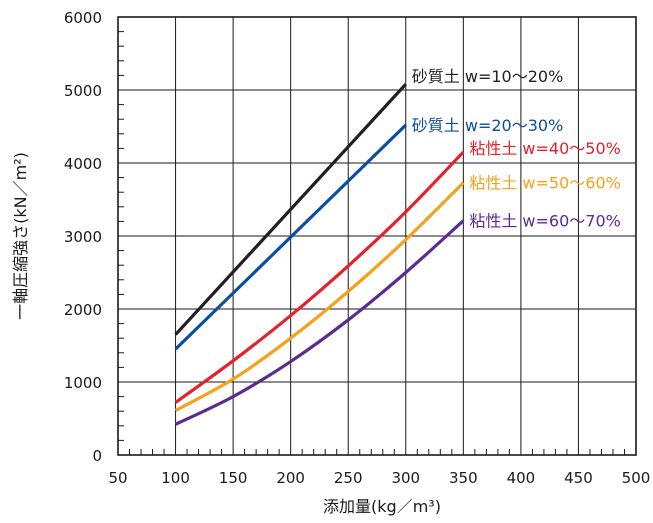 This screenshot has height=523, width=653. What do you see at coordinates (545, 221) in the screenshot?
I see `series-label-5: 粘性土 w=60～70%` at bounding box center [545, 221].